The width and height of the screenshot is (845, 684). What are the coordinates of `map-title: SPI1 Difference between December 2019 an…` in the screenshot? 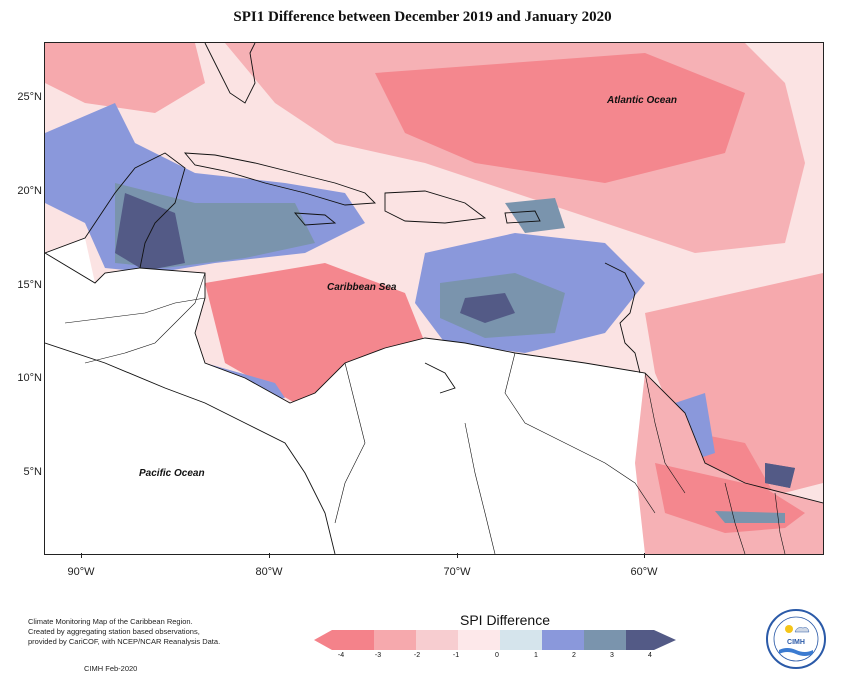 It's located at (422, 17).